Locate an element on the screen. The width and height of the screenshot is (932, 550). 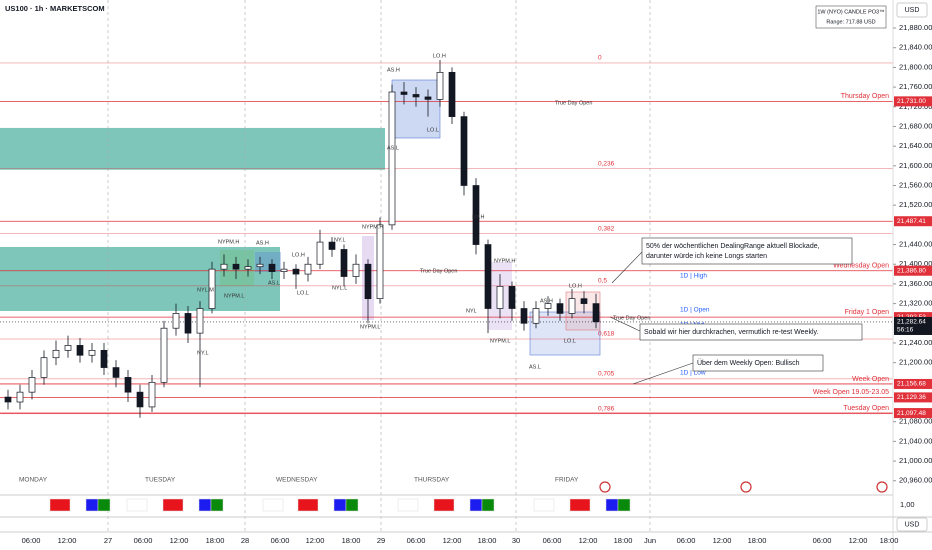
fib-label: 0 is located at coordinates (600, 58).